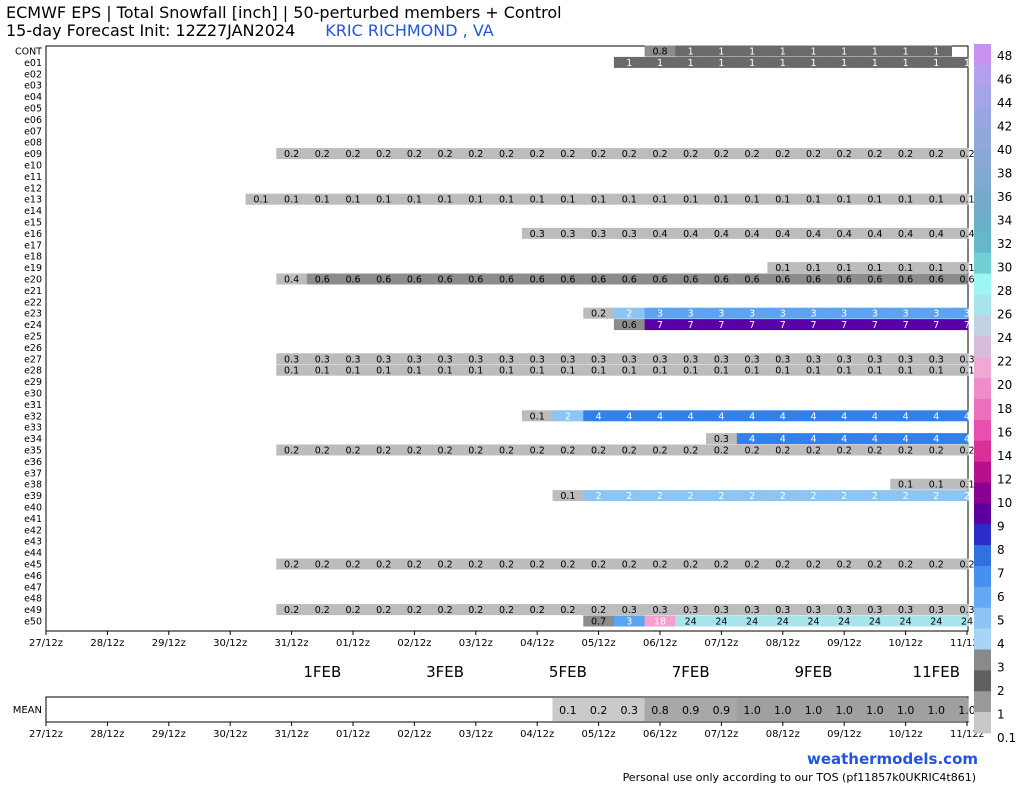  Describe the element at coordinates (721, 314) in the screenshot. I see `member-cell-label: 3` at that location.